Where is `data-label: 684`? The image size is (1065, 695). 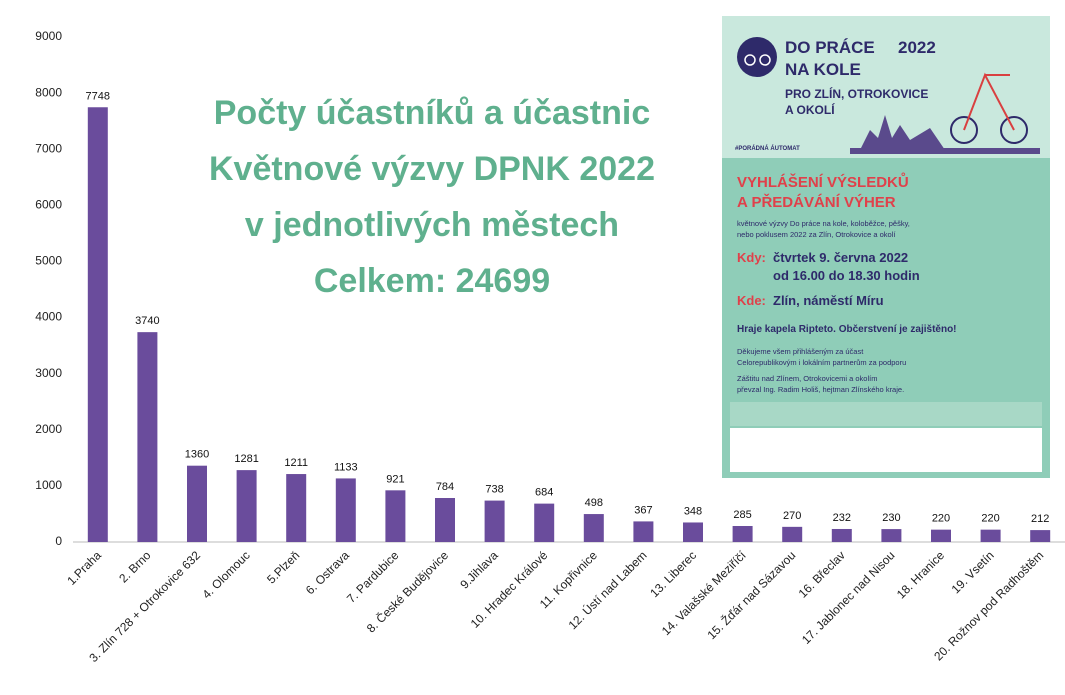
data-label: 684 is located at coordinates (544, 493).